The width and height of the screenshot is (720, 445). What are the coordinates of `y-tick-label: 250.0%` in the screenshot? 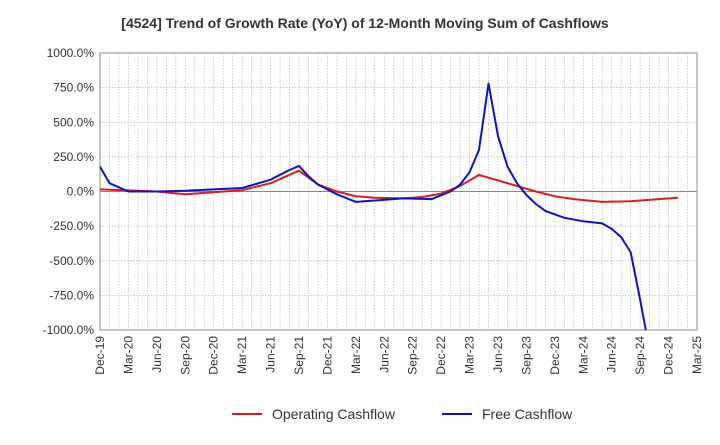 It's located at (73, 157).